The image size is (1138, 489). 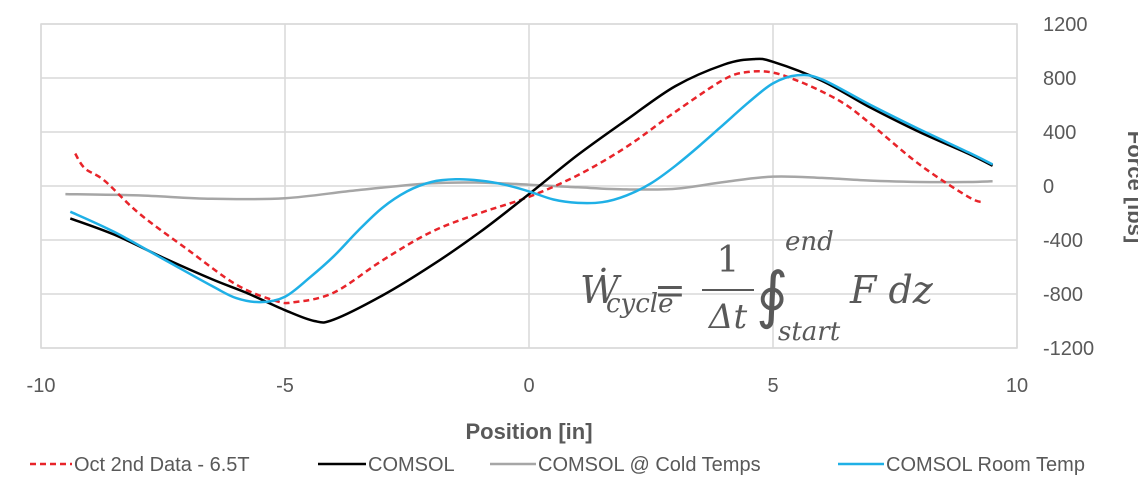 I want to click on legend-label-1: COMSOL, so click(x=411, y=465).